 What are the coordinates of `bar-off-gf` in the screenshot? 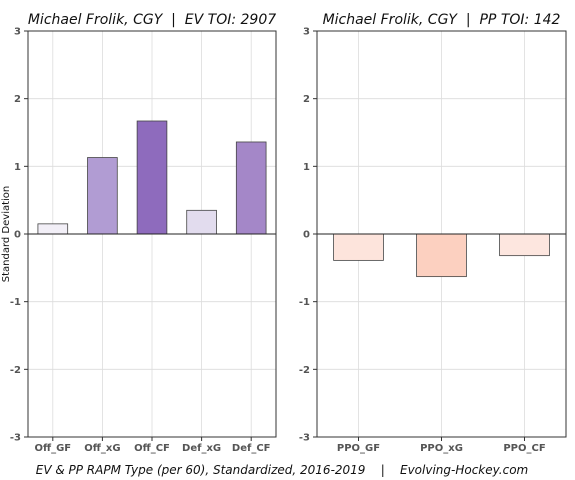 It's located at (53, 229).